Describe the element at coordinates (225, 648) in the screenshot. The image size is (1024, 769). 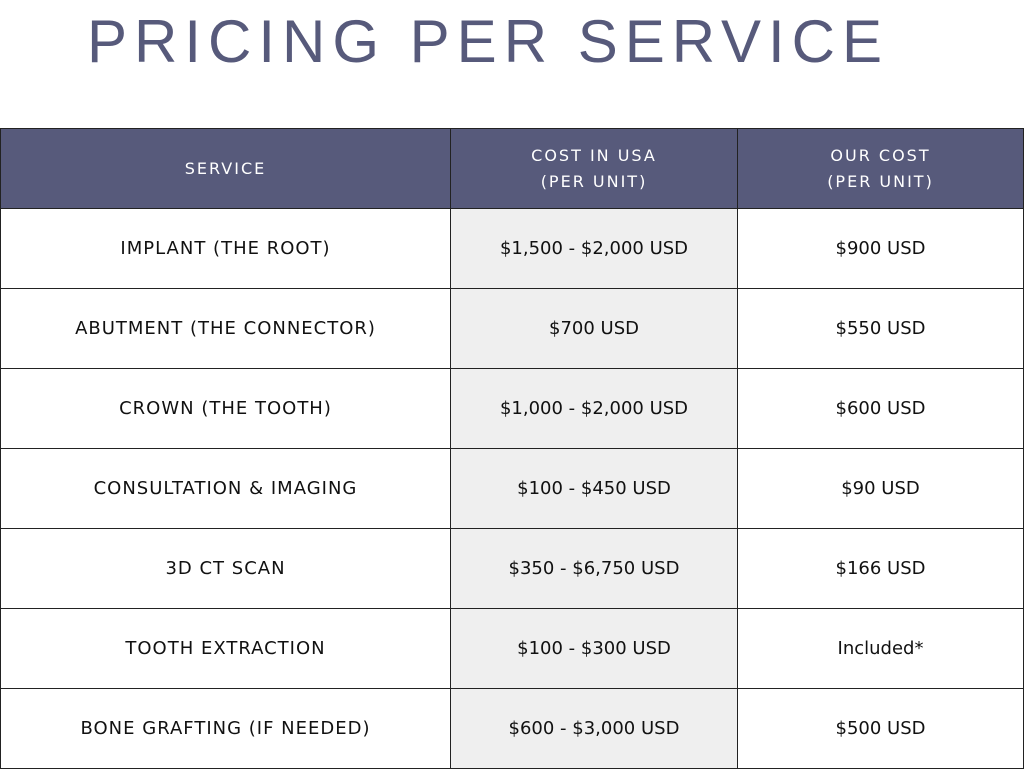
I see `table-cell: TOOTH EXTRACTION` at that location.